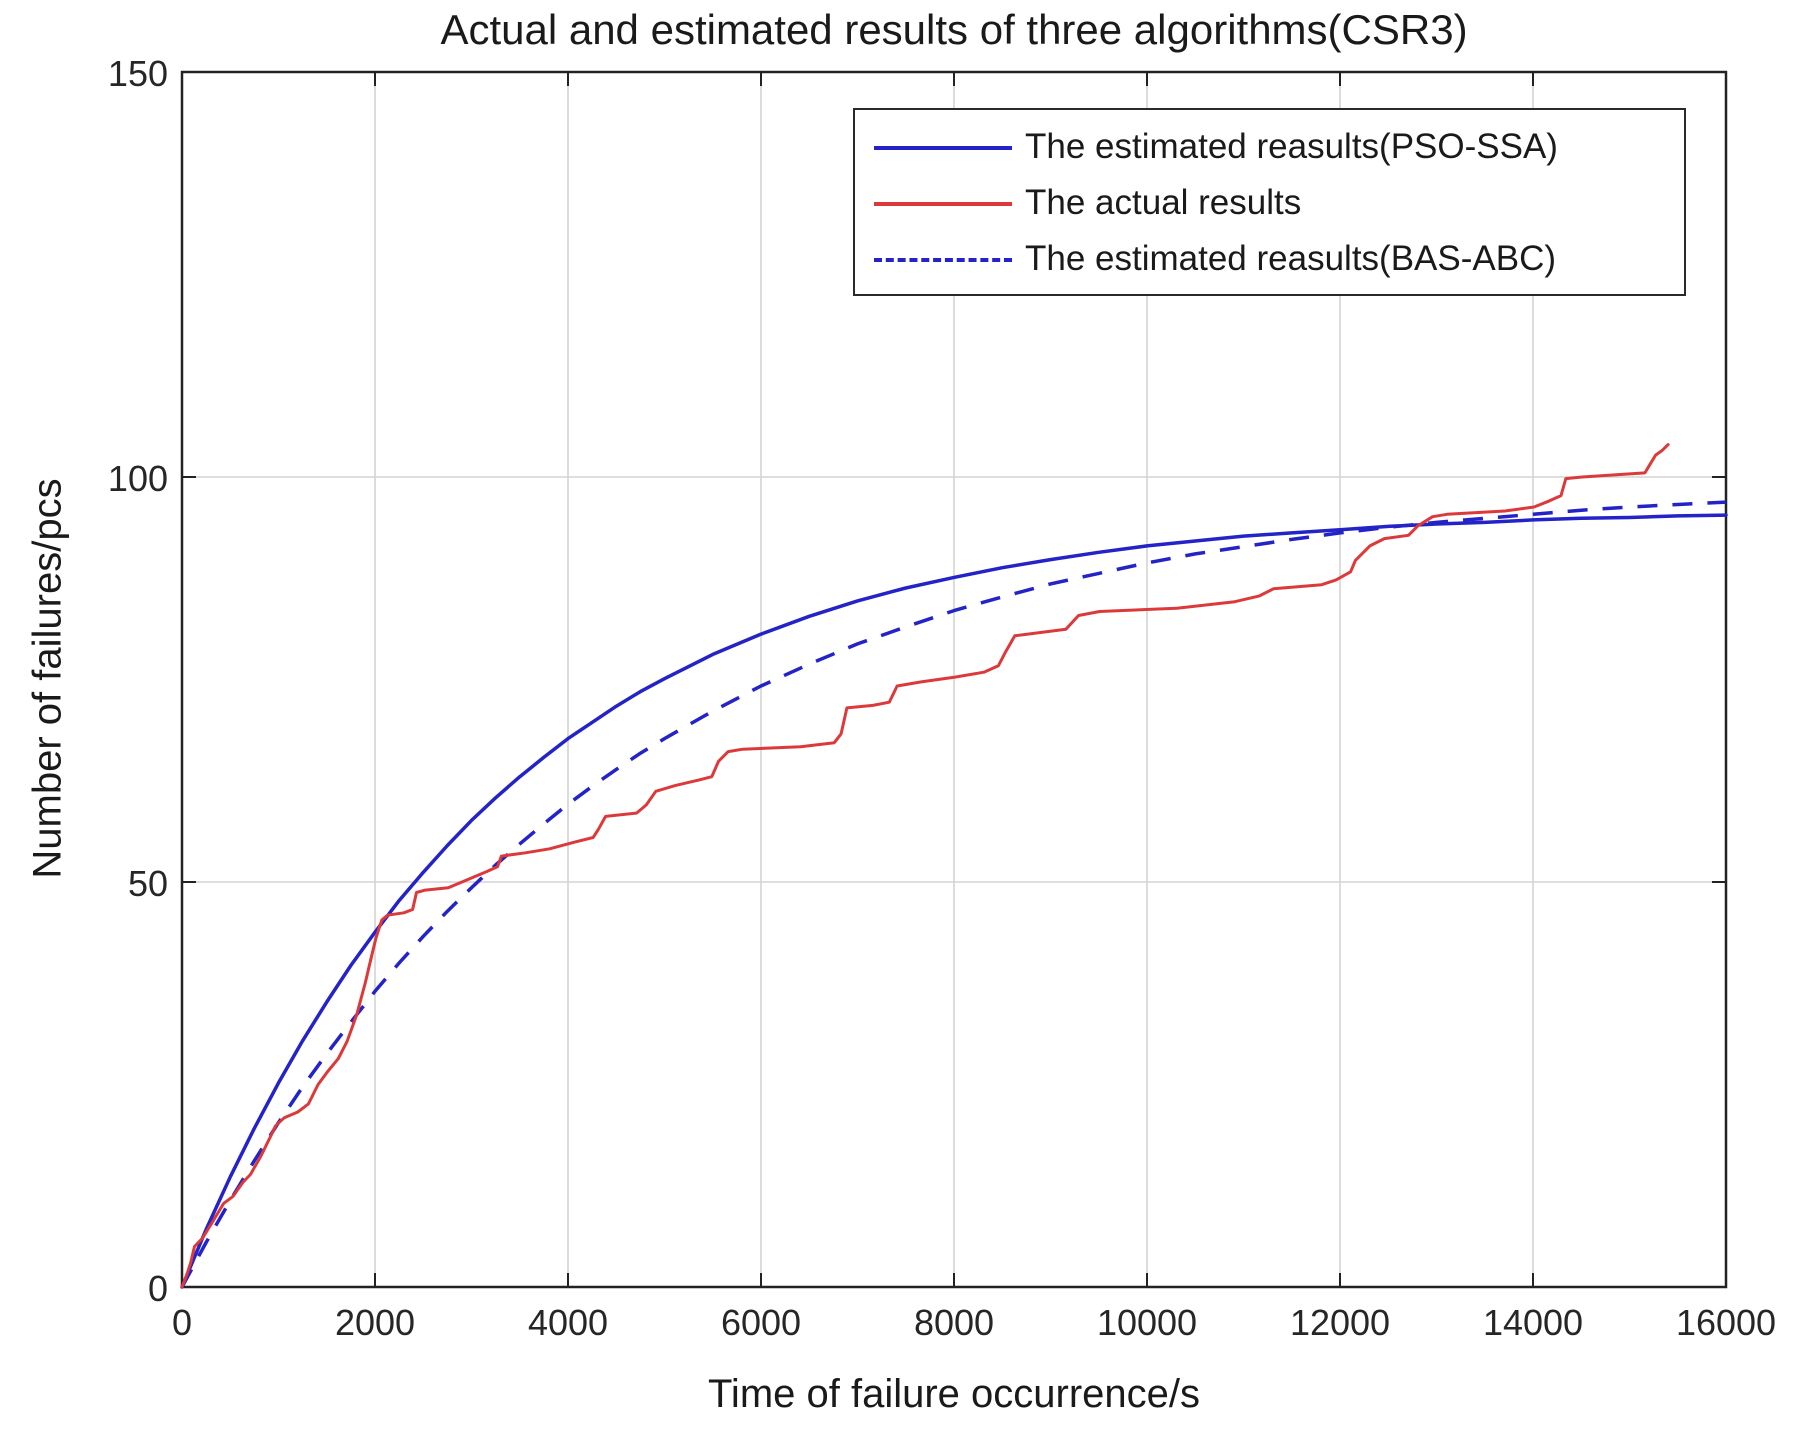 The image size is (1812, 1447). What do you see at coordinates (1726, 1322) in the screenshot?
I see `x-tick-label: 16000` at bounding box center [1726, 1322].